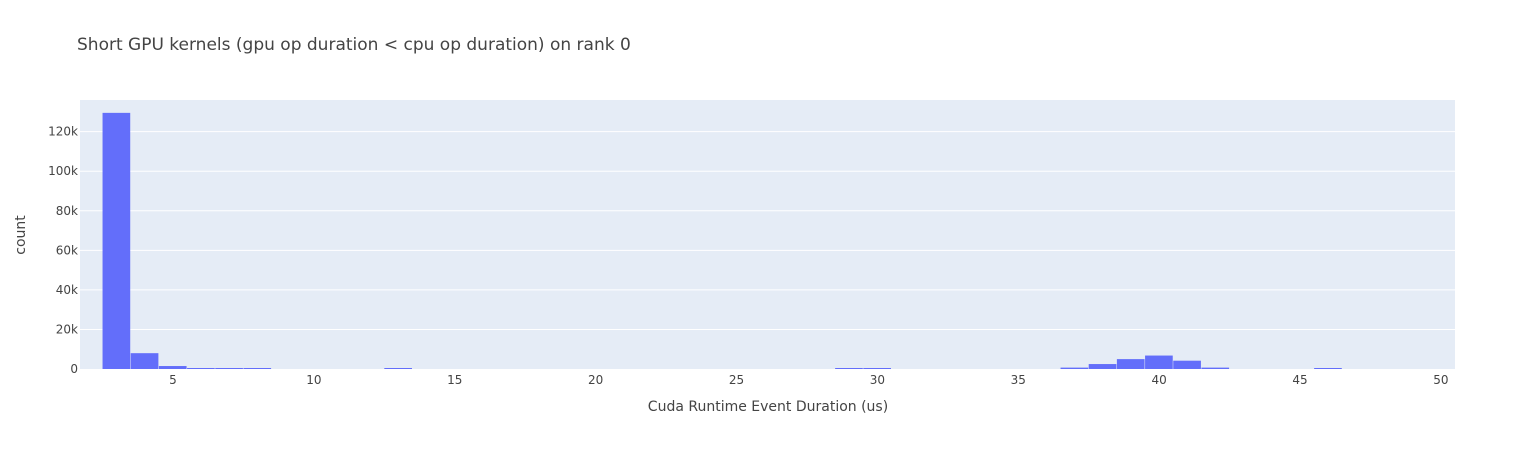  What do you see at coordinates (67, 329) in the screenshot?
I see `y-tick-label: 20k` at bounding box center [67, 329].